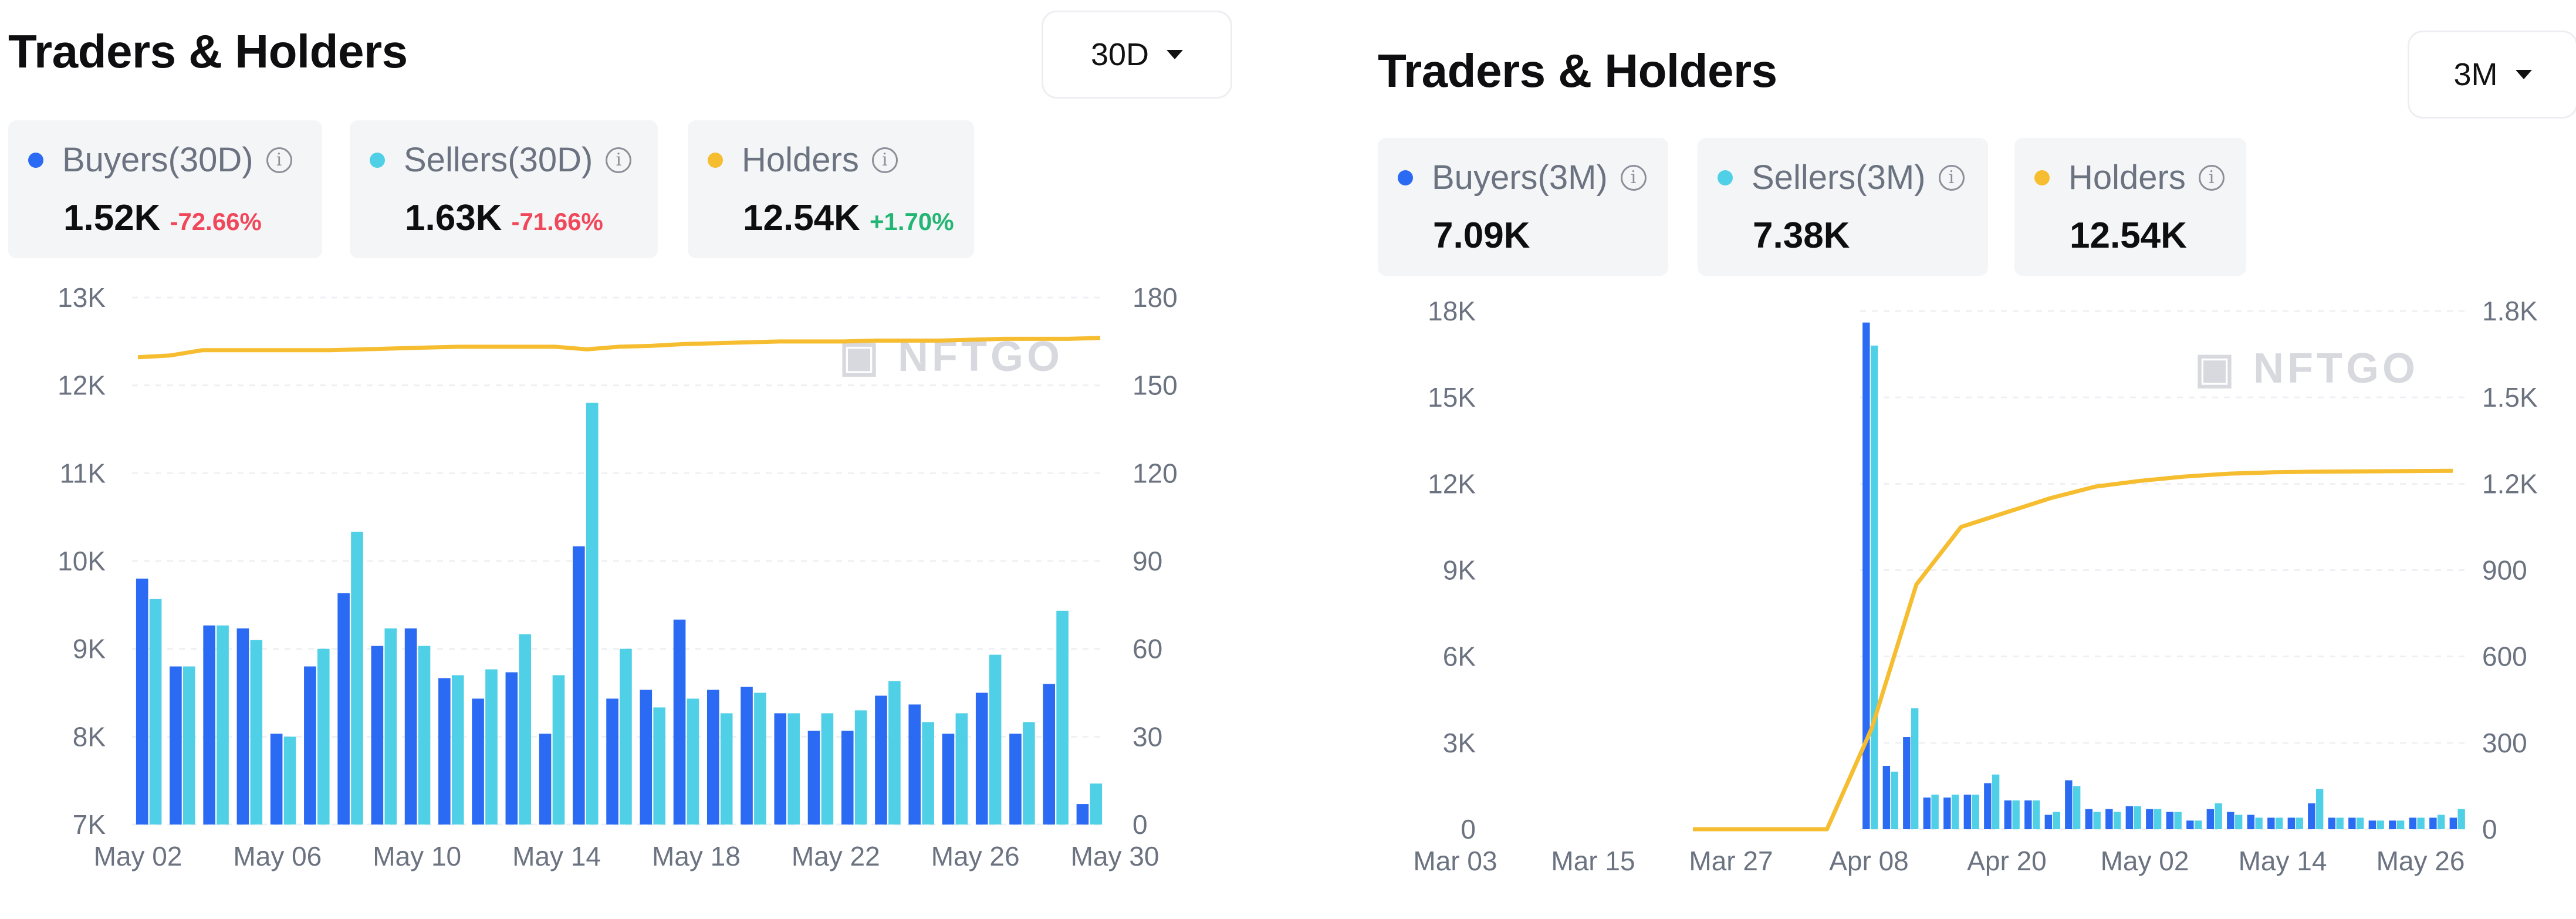 This screenshot has width=2576, height=919. What do you see at coordinates (1155, 297) in the screenshot?
I see `y-right-tick-label: 180` at bounding box center [1155, 297].